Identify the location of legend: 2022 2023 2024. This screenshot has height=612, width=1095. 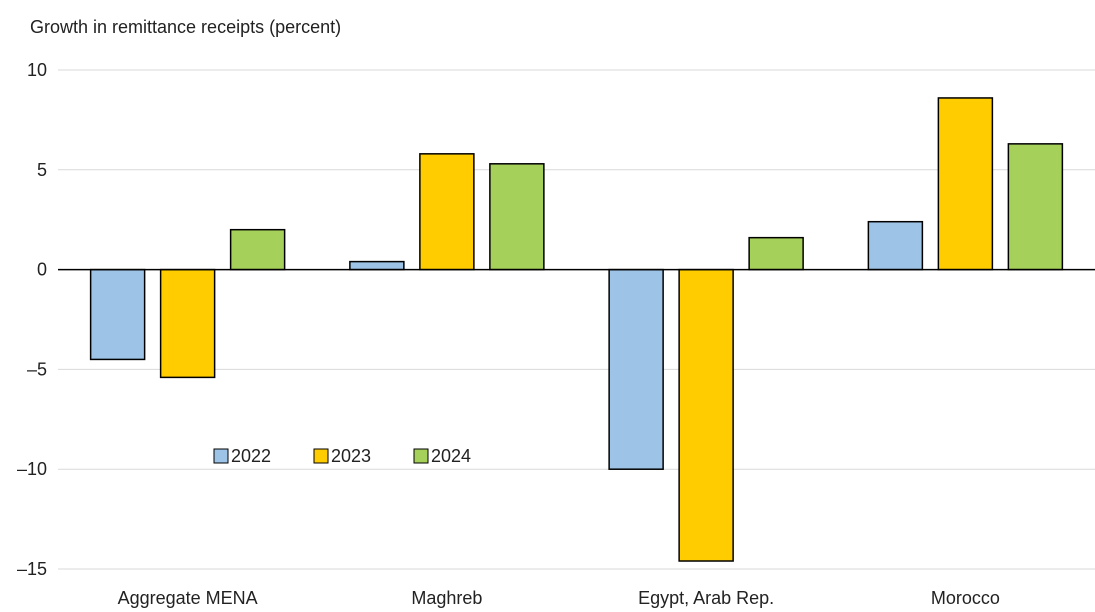
(342, 456).